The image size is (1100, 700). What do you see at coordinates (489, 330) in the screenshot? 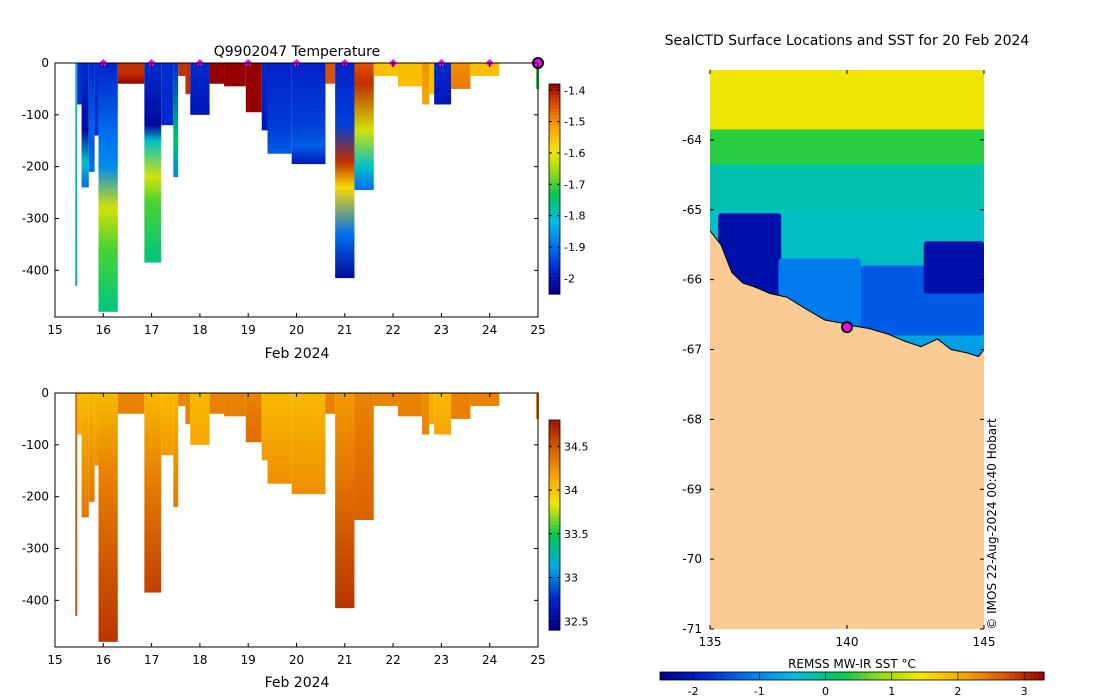
I see `x-tick-label: 24` at bounding box center [489, 330].